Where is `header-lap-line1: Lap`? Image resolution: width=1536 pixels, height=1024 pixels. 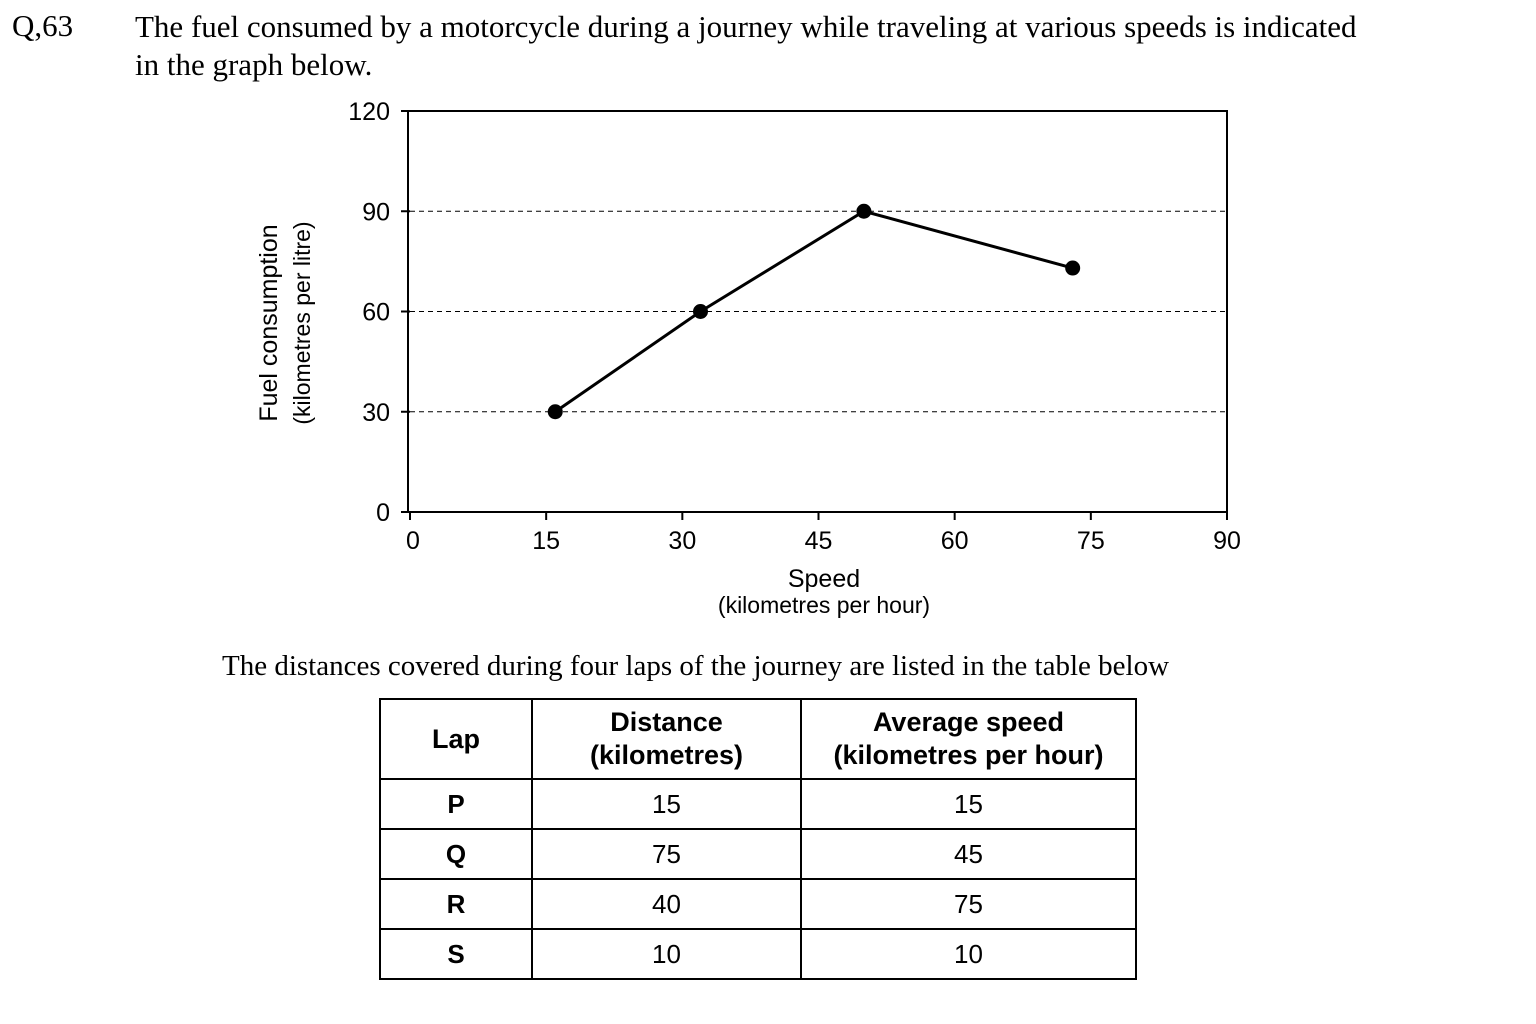
header-lap-line1: Lap is located at coordinates (455, 738).